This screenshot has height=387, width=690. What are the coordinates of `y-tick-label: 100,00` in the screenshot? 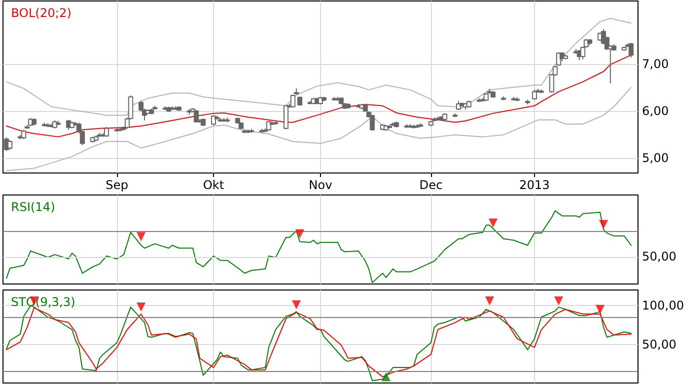 It's located at (663, 305).